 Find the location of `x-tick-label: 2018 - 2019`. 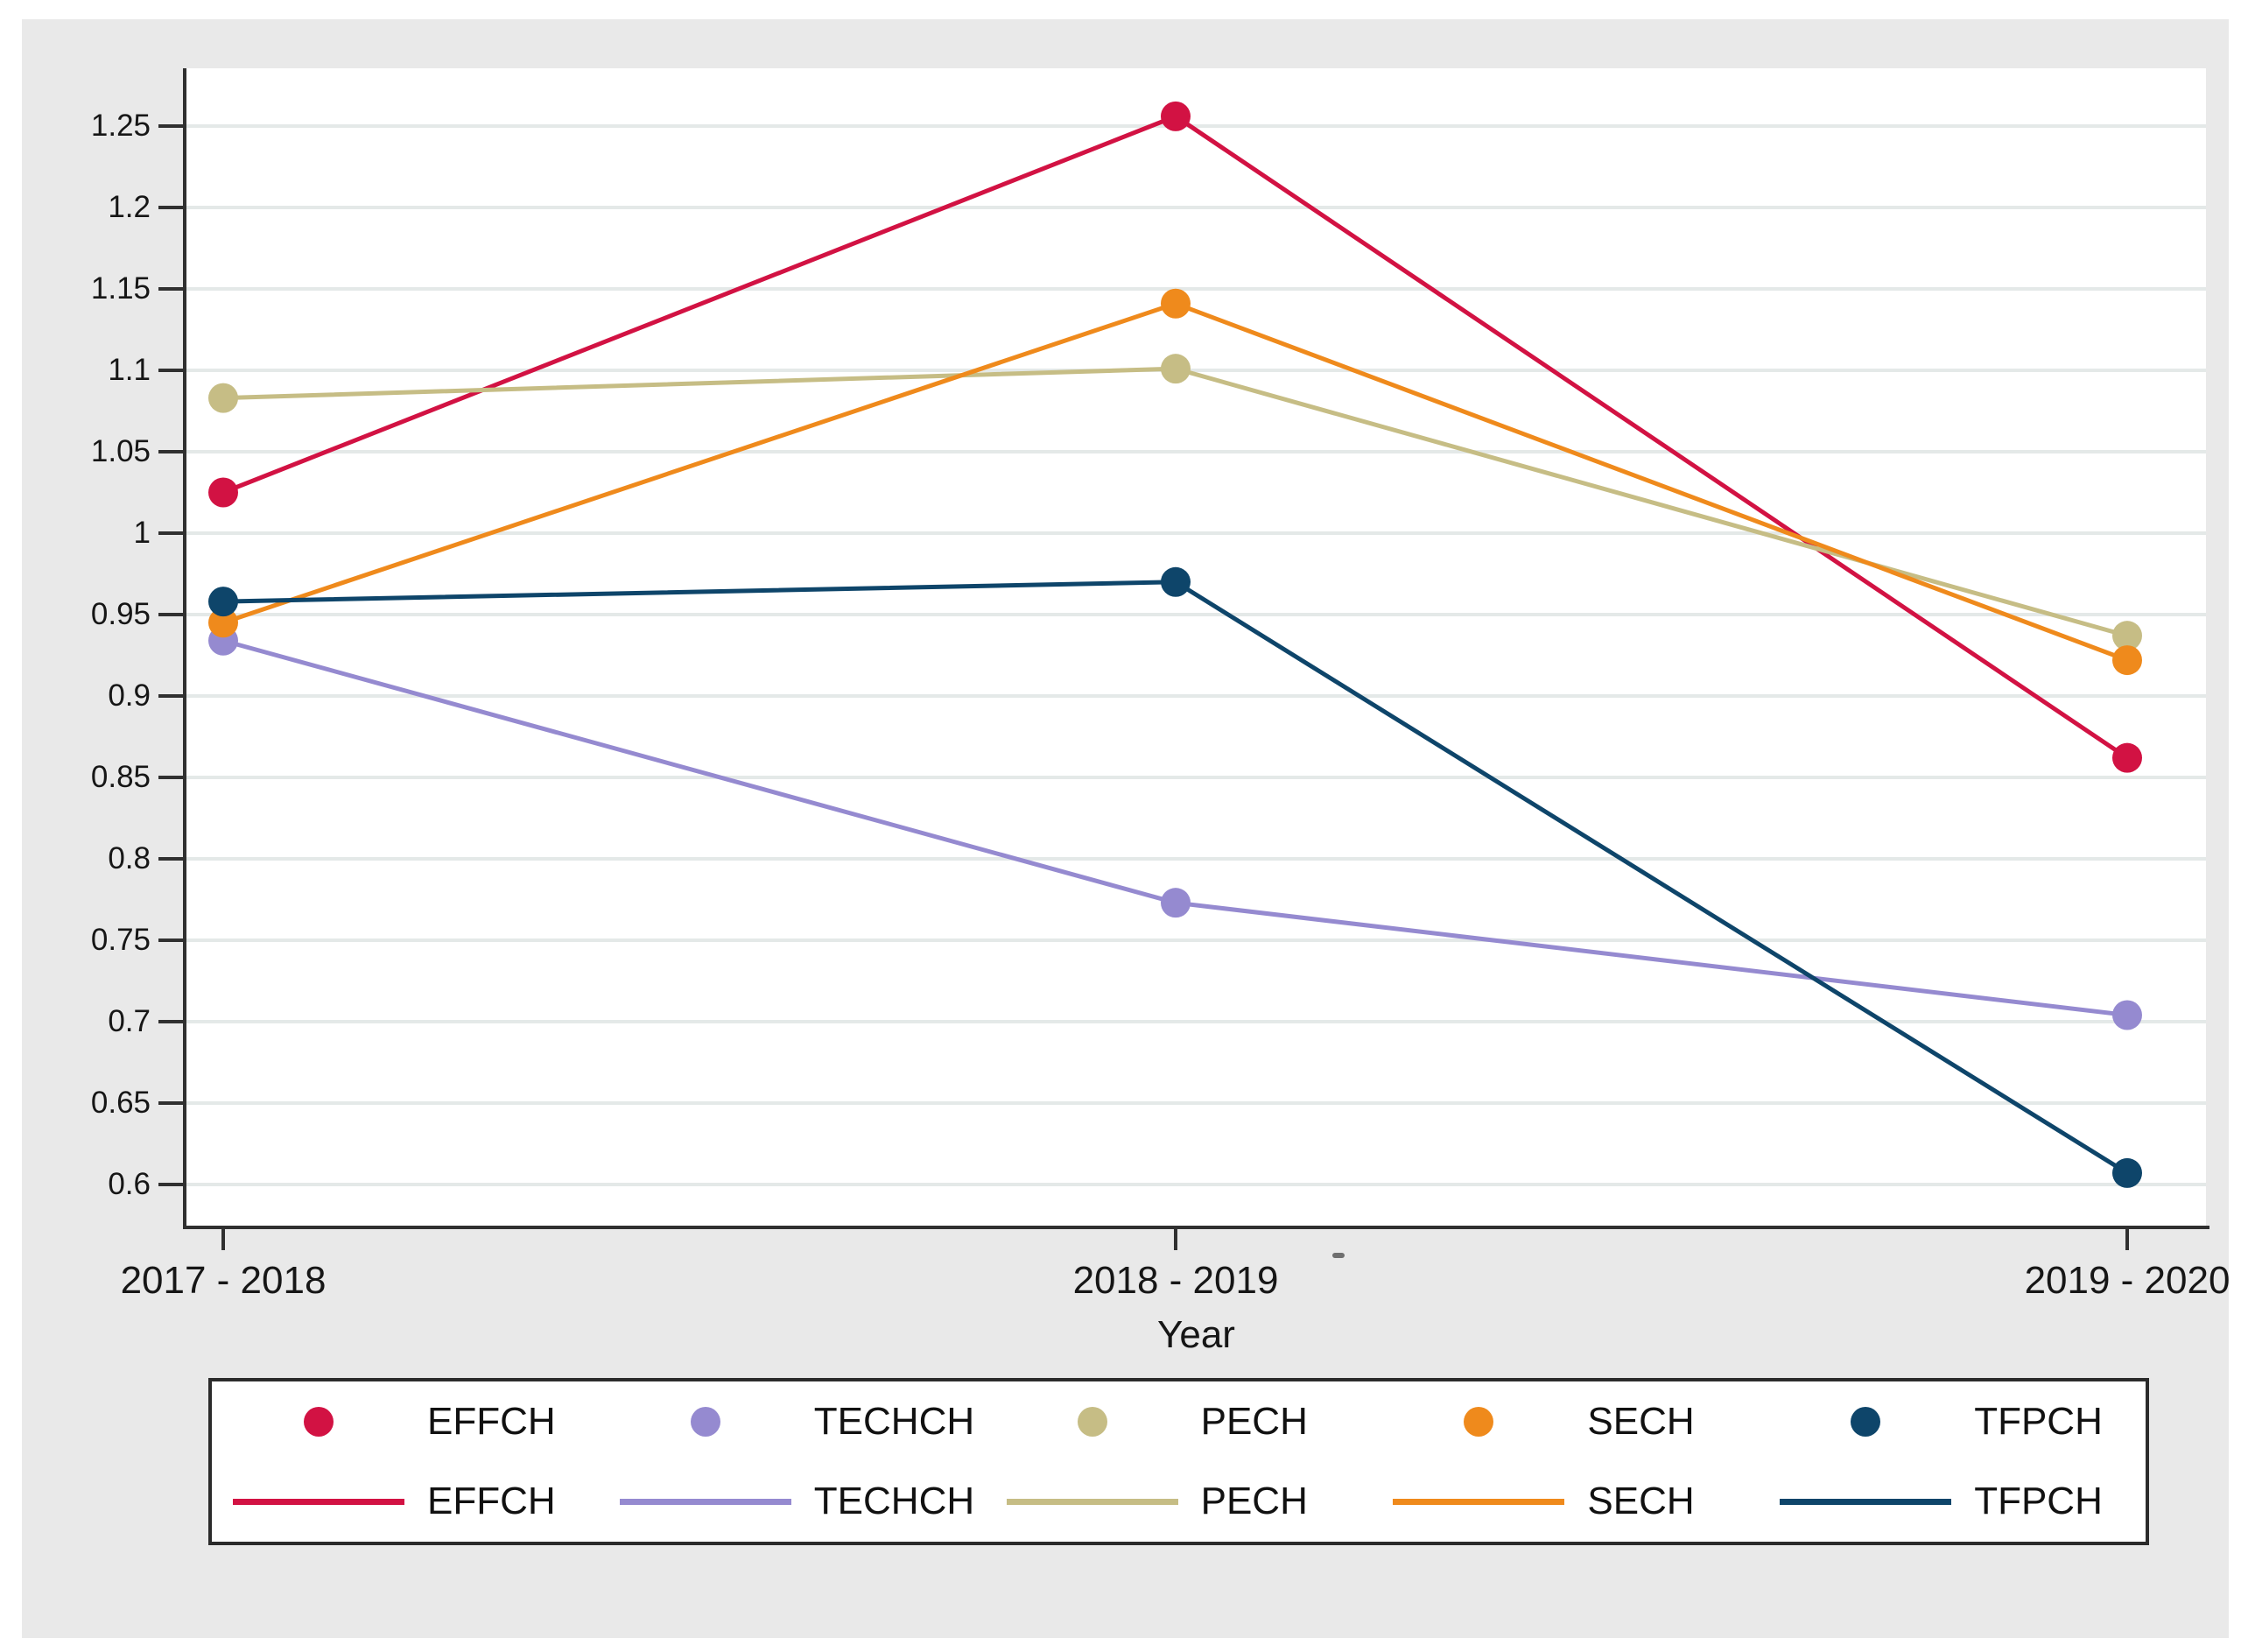

x-tick-label: 2018 - 2019 is located at coordinates (1176, 1280).